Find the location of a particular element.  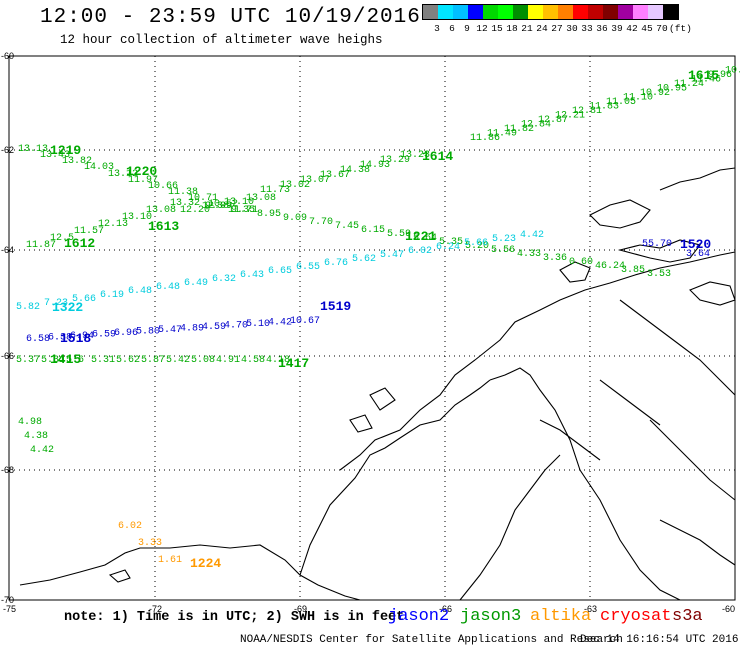

wave-height-reading: 6.24 is located at coordinates (448, 247).